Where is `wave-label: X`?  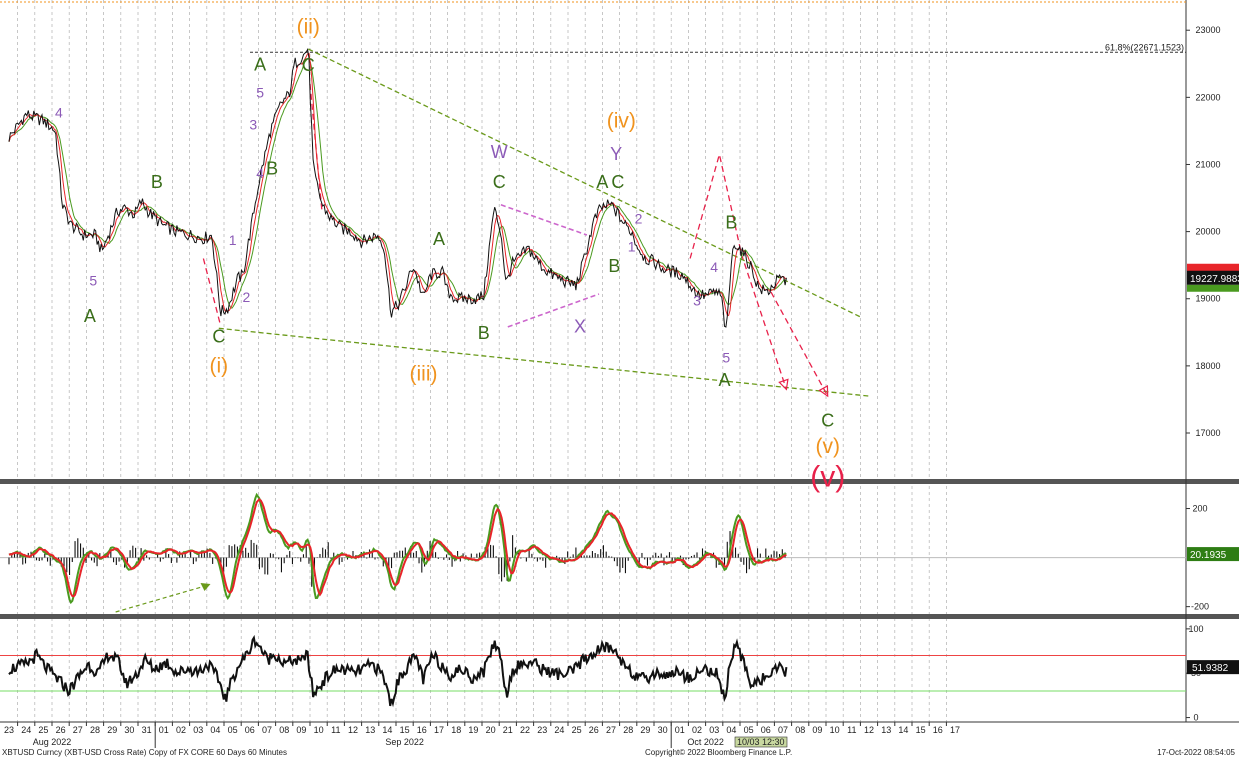
wave-label: X is located at coordinates (580, 326).